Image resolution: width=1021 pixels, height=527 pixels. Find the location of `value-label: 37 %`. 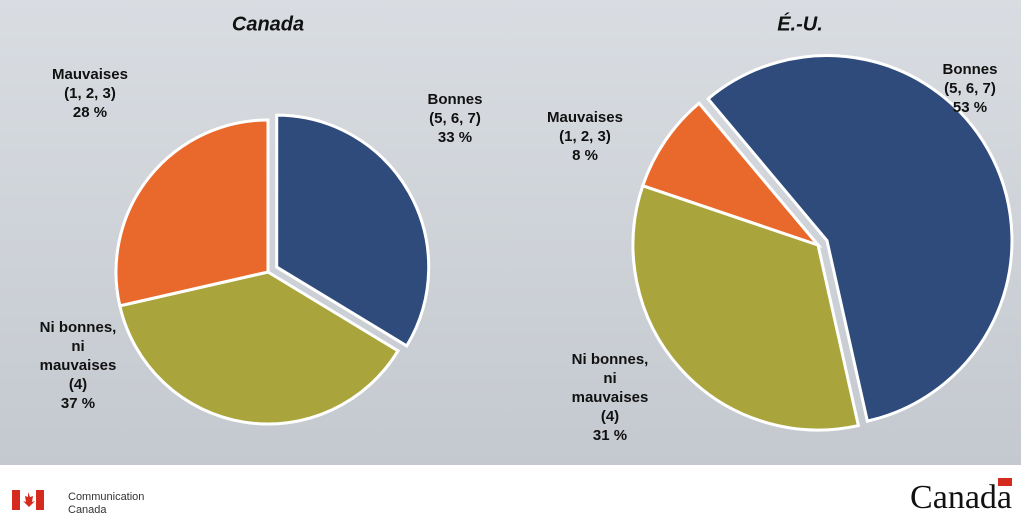

value-label: 37 % is located at coordinates (78, 403).